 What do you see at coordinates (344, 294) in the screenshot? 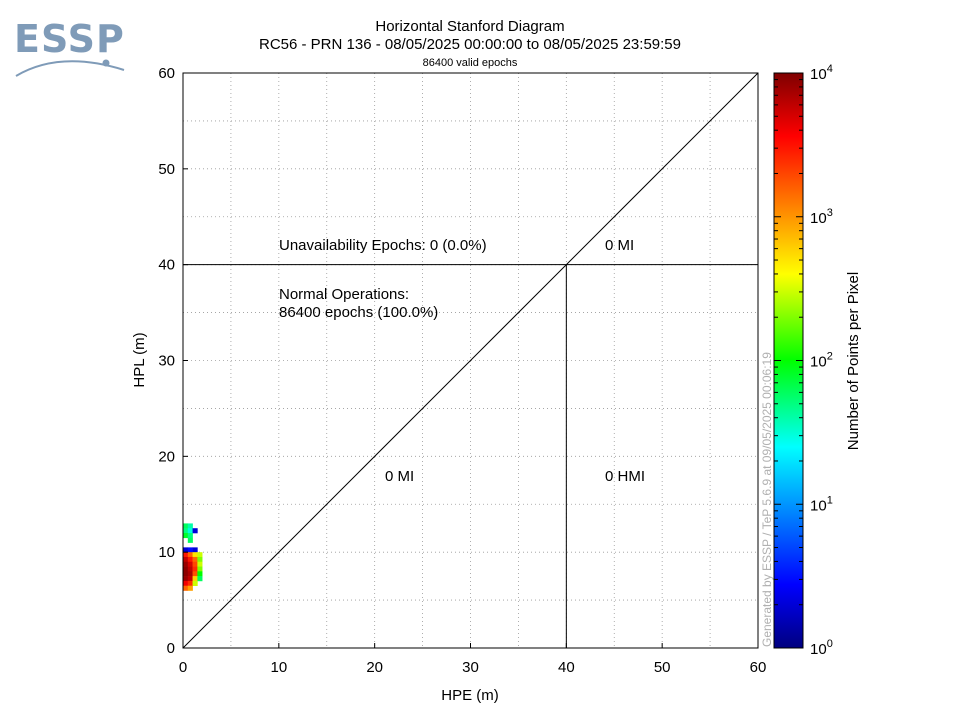
I see `normal-ops-annotation-line1: Normal Operations:` at bounding box center [344, 294].